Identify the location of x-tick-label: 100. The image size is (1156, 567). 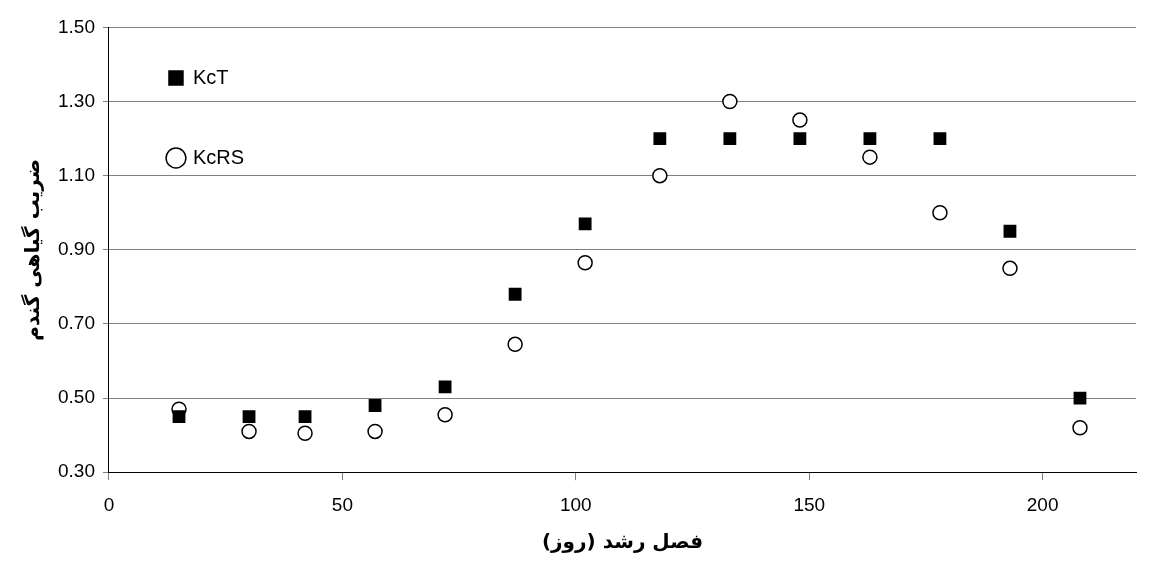
(575, 504).